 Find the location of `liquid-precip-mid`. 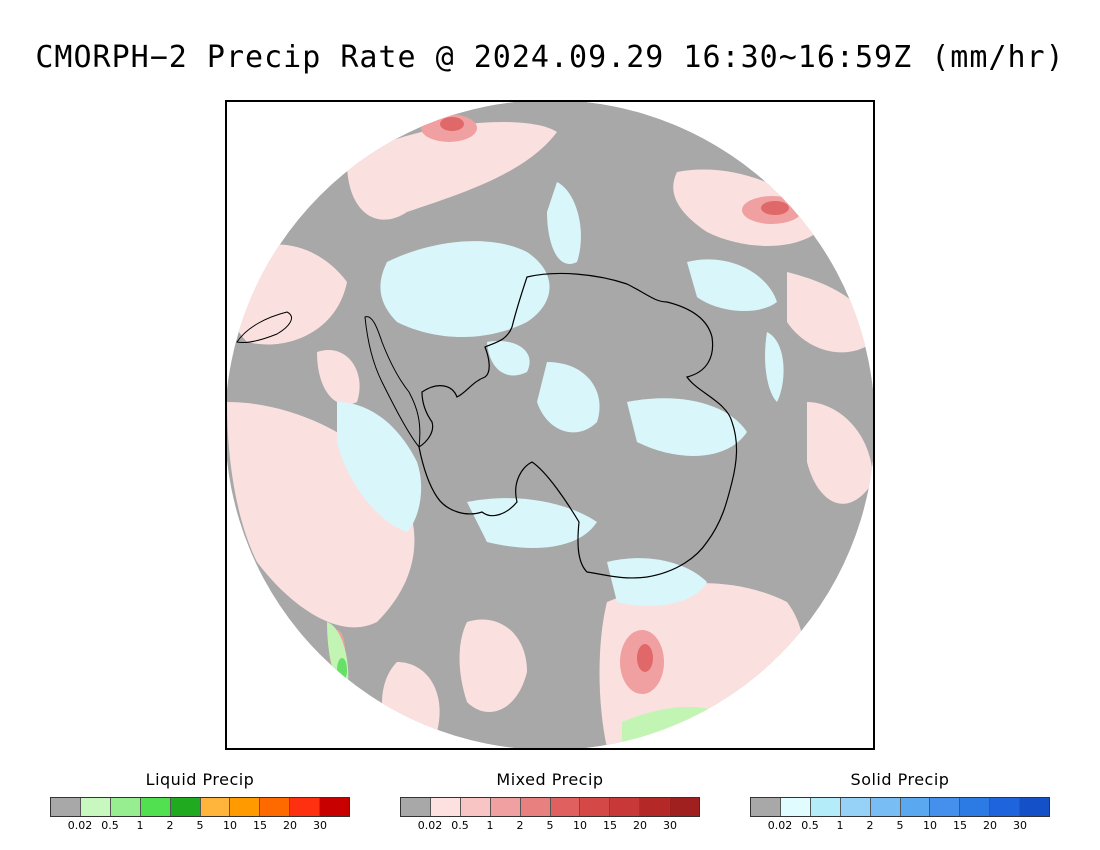

liquid-precip-mid is located at coordinates (342, 670).